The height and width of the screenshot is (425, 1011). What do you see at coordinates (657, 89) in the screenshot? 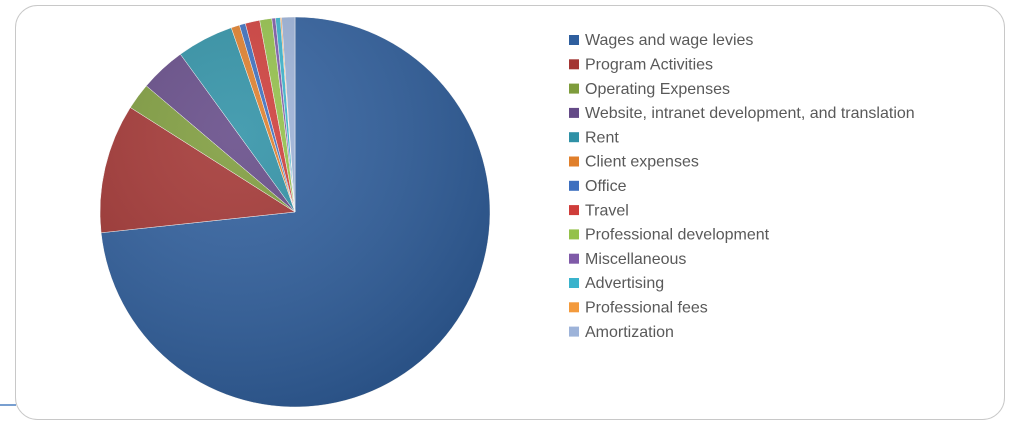
I see `legend-label: Operating Expenses` at bounding box center [657, 89].